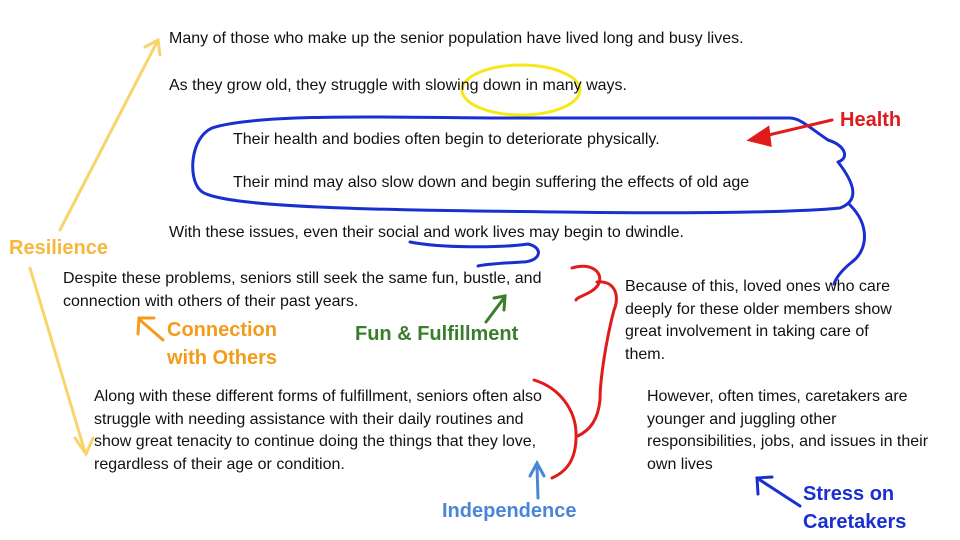  Describe the element at coordinates (855, 508) in the screenshot. I see `label-stress-on-caretakers: Stress on Caretakers` at that location.